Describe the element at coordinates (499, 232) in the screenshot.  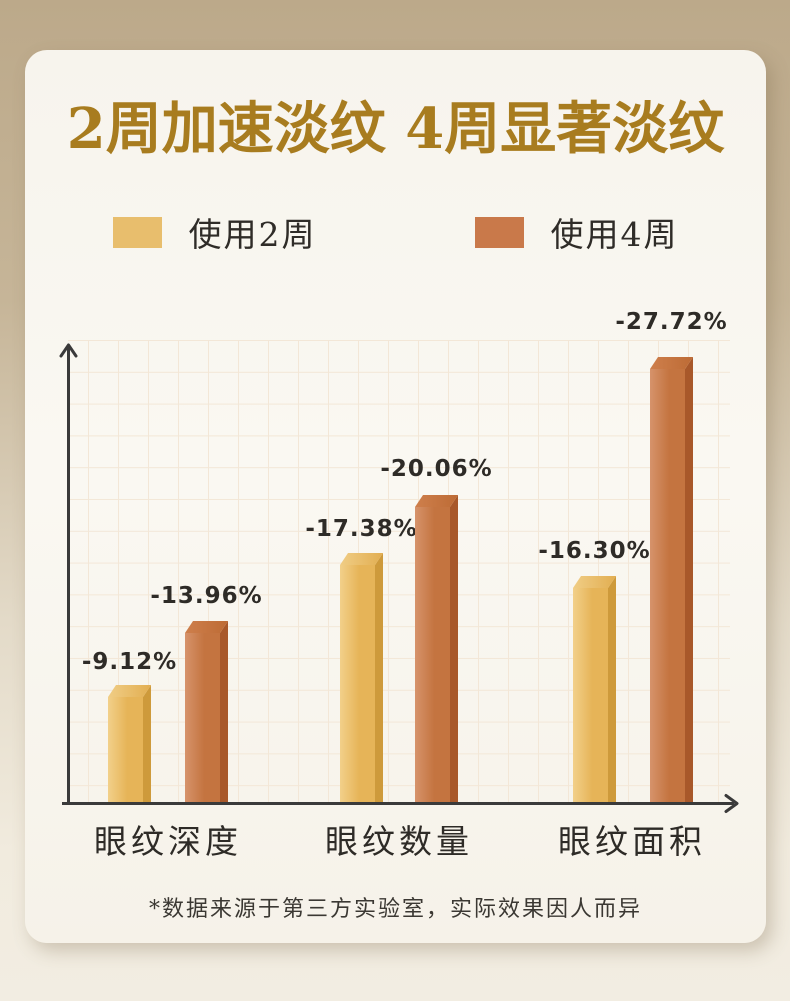
I see `legend-swatch-4week-icon` at that location.